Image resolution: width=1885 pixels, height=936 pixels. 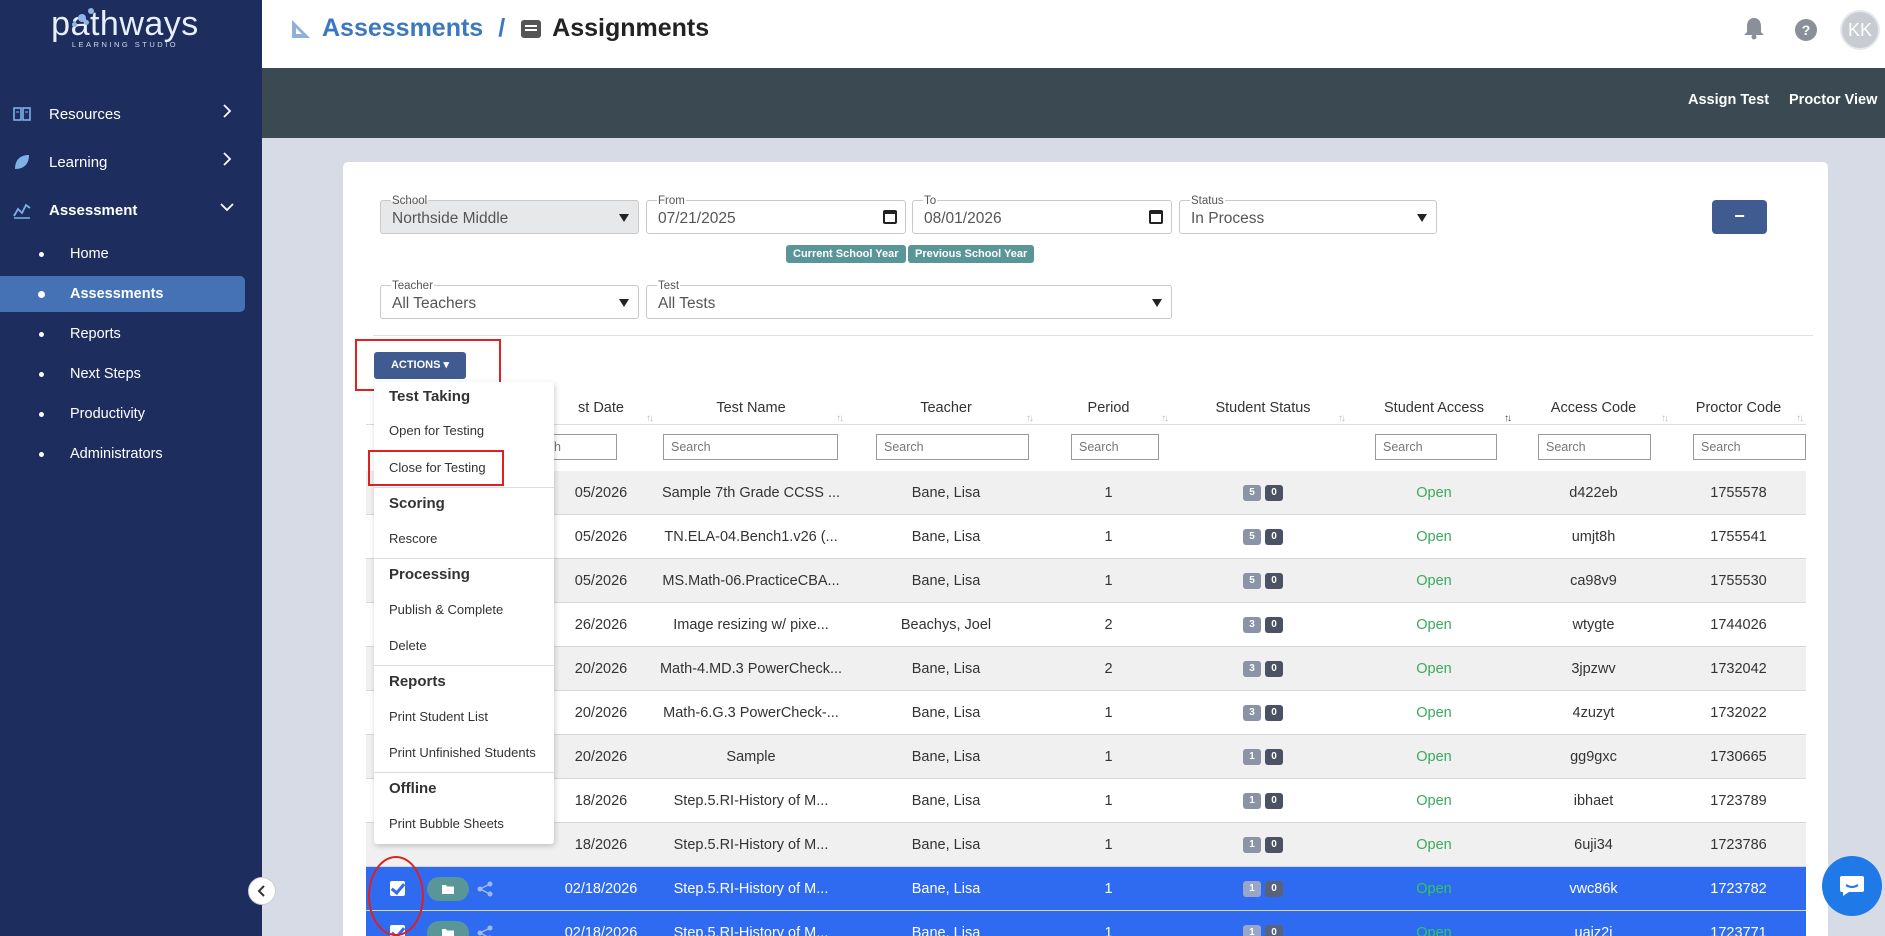 What do you see at coordinates (408, 645) in the screenshot?
I see `menu-item-delete: Delete` at bounding box center [408, 645].